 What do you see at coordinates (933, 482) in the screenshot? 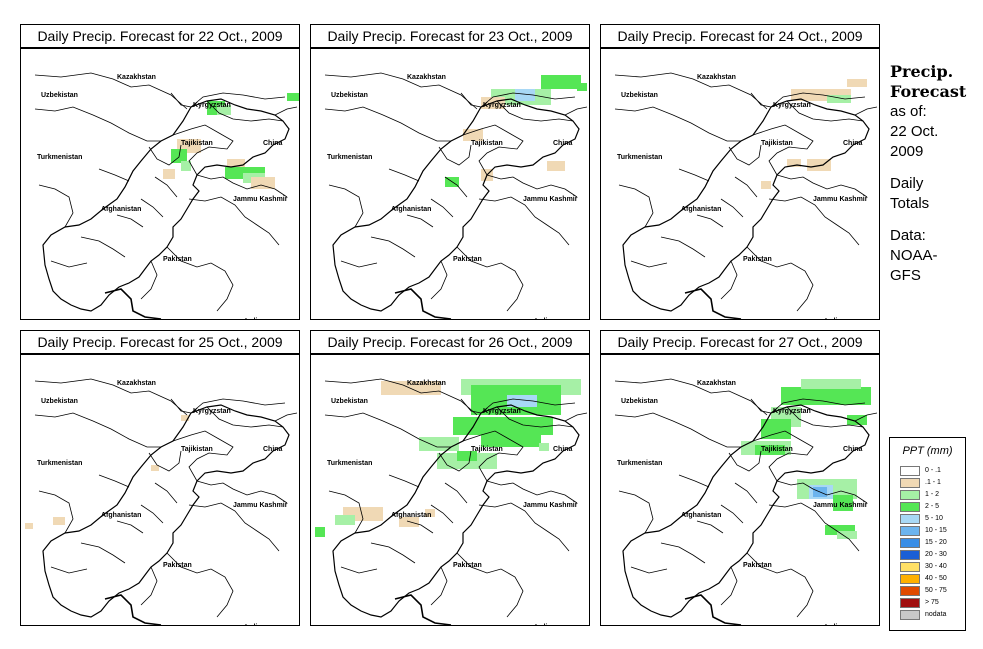
I see `legend-label: .1 - 1` at bounding box center [933, 482].